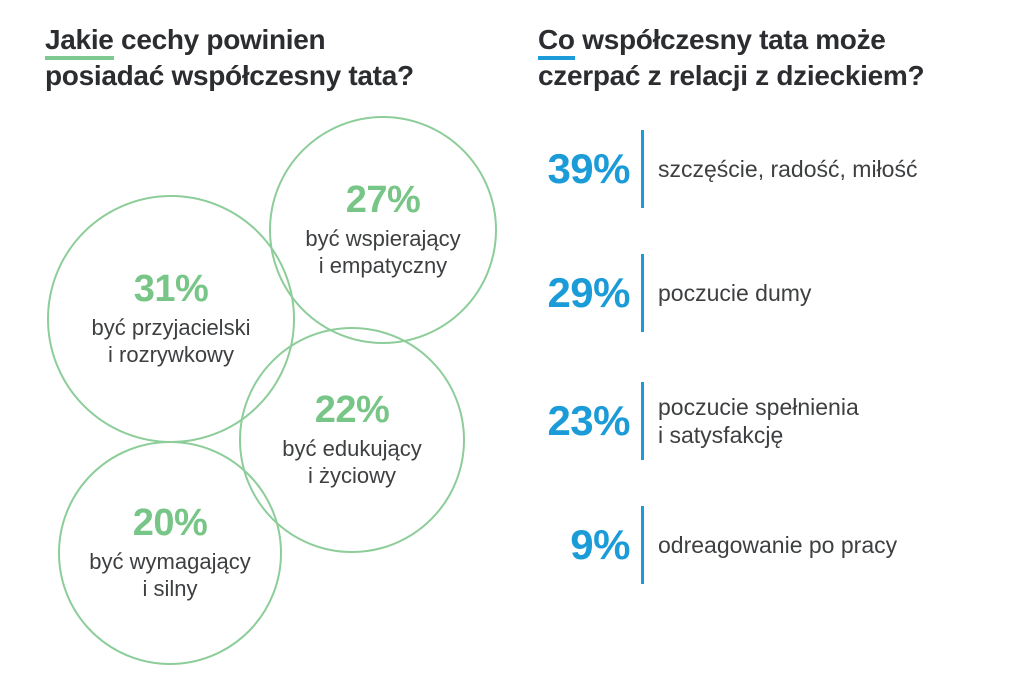  I want to click on stat-value: 39%, so click(588, 168).